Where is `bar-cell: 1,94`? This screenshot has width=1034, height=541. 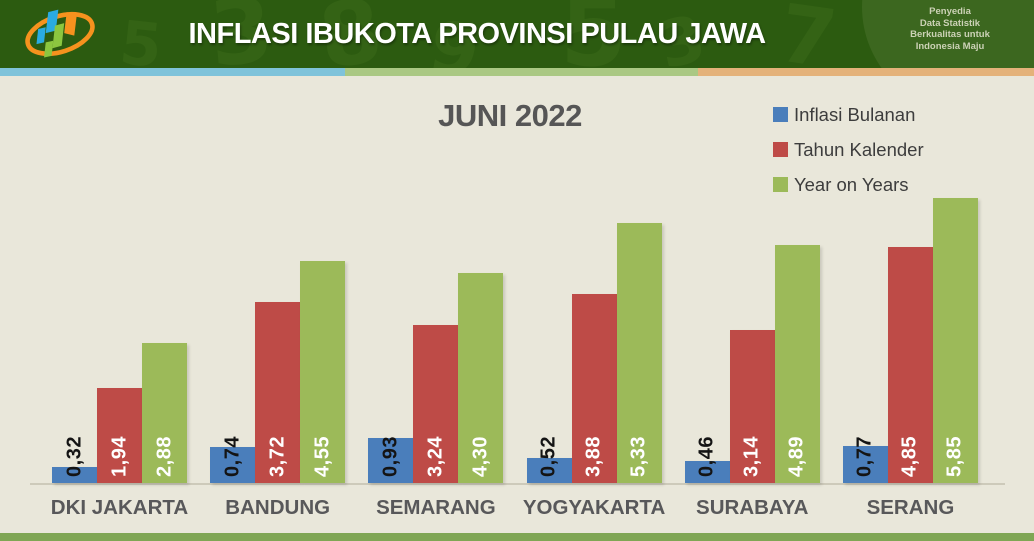
bar-cell: 1,94 is located at coordinates (119, 338).